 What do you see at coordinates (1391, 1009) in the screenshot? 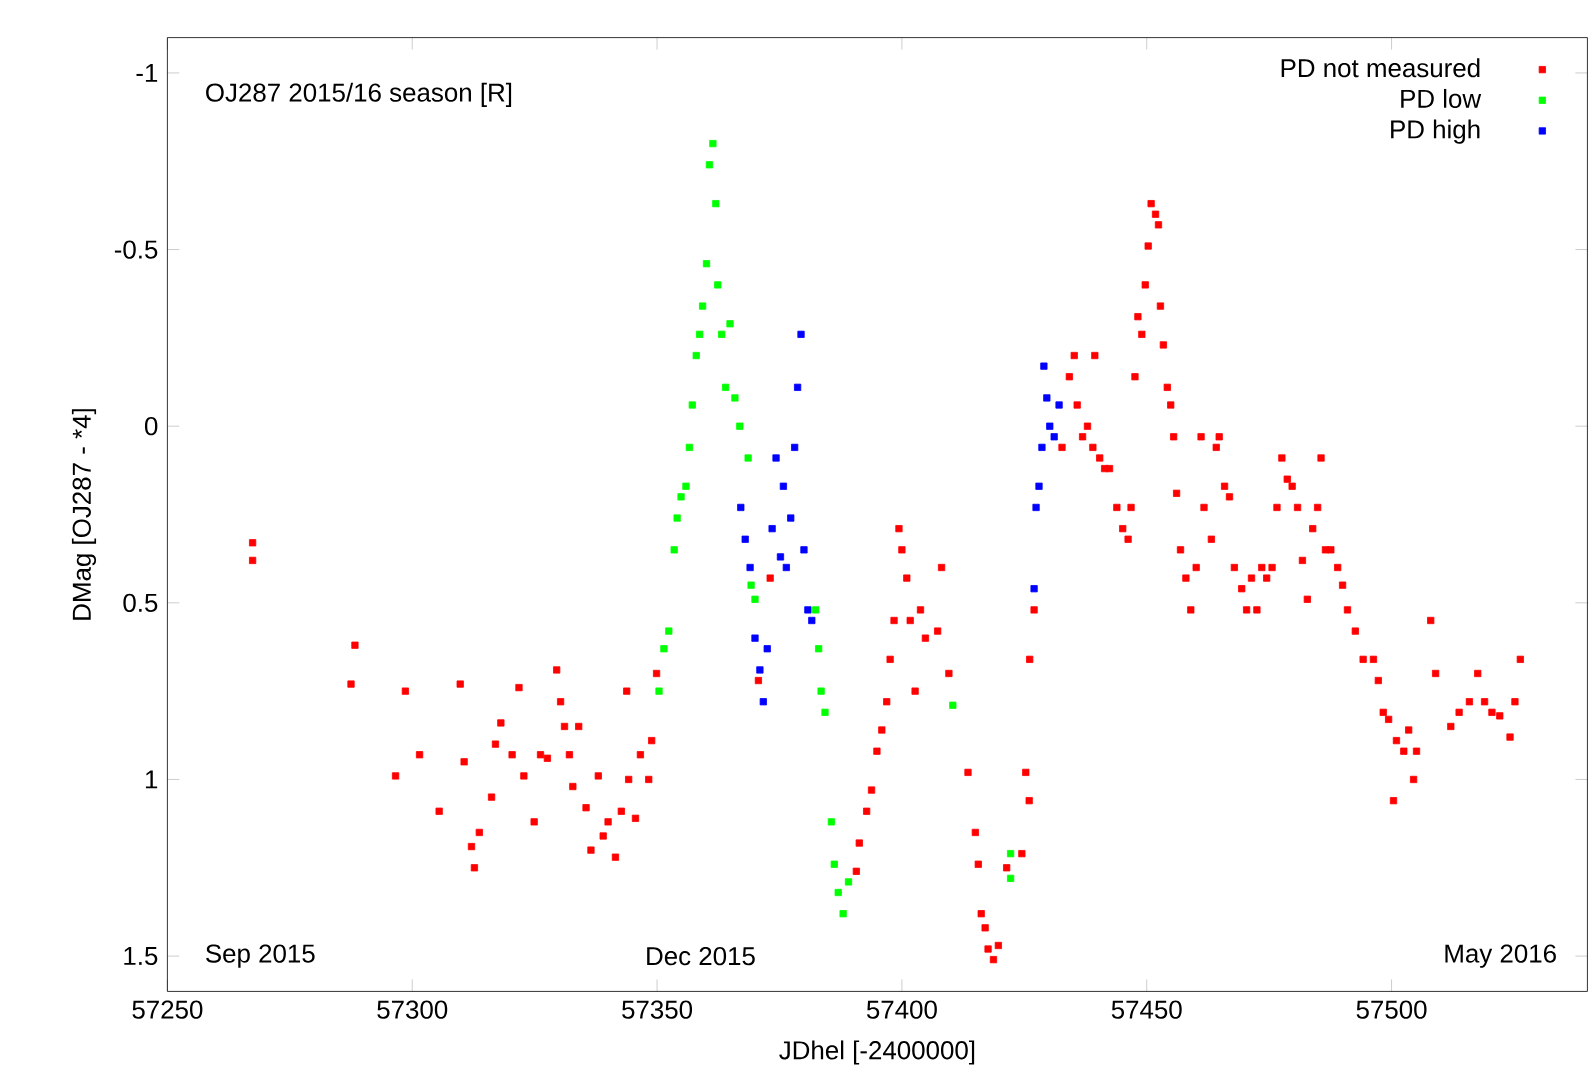
I see `x-tick-label: 57500` at bounding box center [1391, 1009].